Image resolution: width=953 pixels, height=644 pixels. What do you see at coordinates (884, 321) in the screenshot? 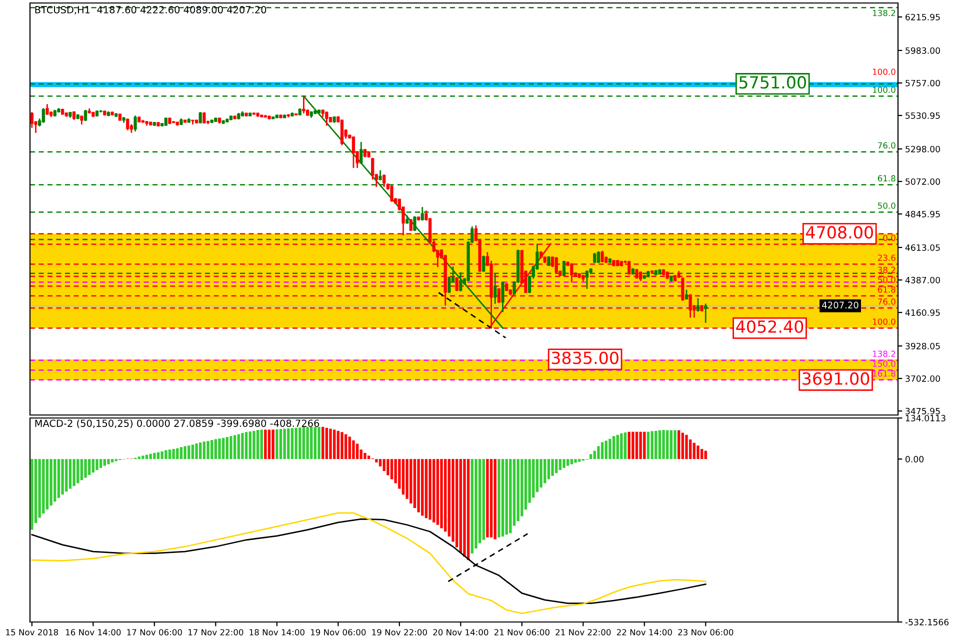
I see `annotation: 100.0` at bounding box center [884, 321].